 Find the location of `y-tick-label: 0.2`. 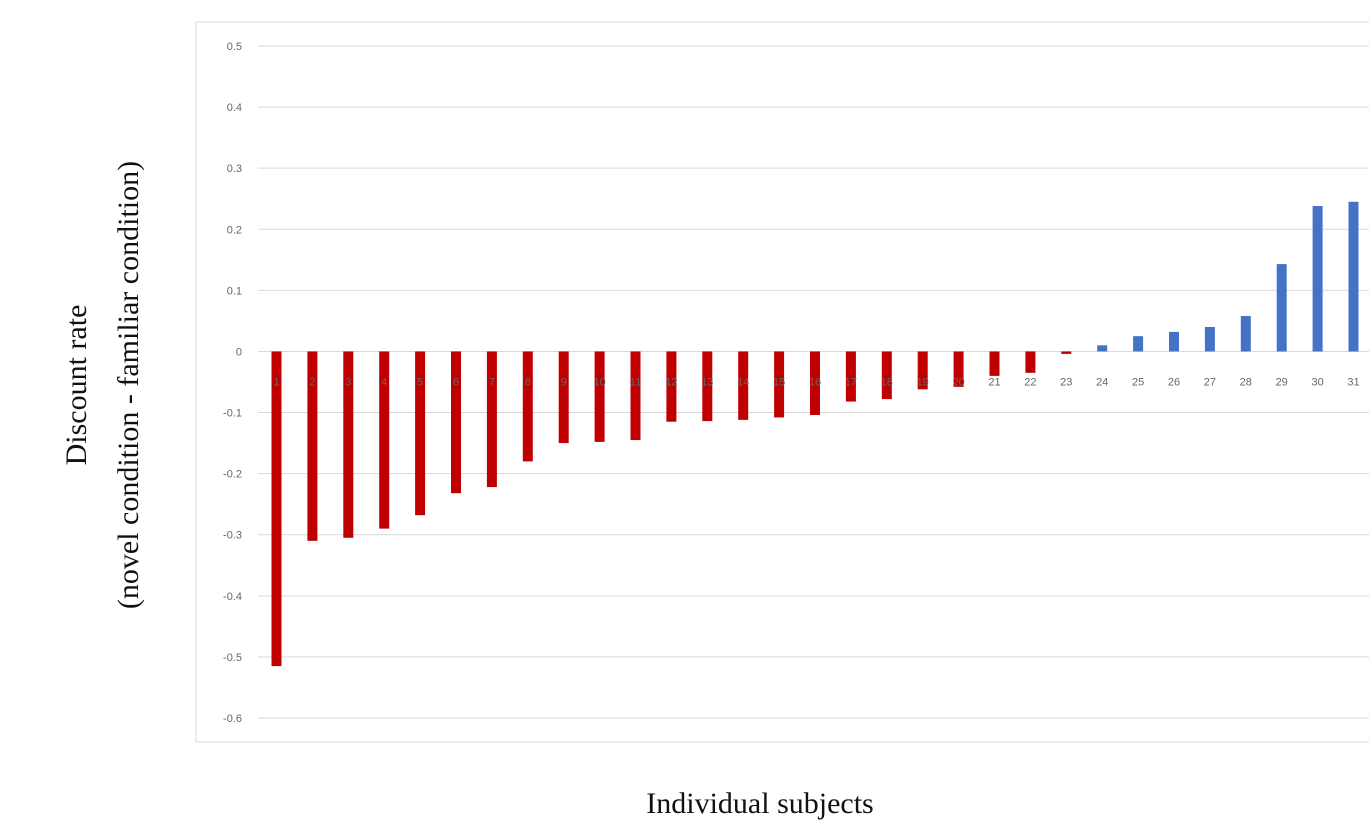

y-tick-label: 0.2 is located at coordinates (234, 230).